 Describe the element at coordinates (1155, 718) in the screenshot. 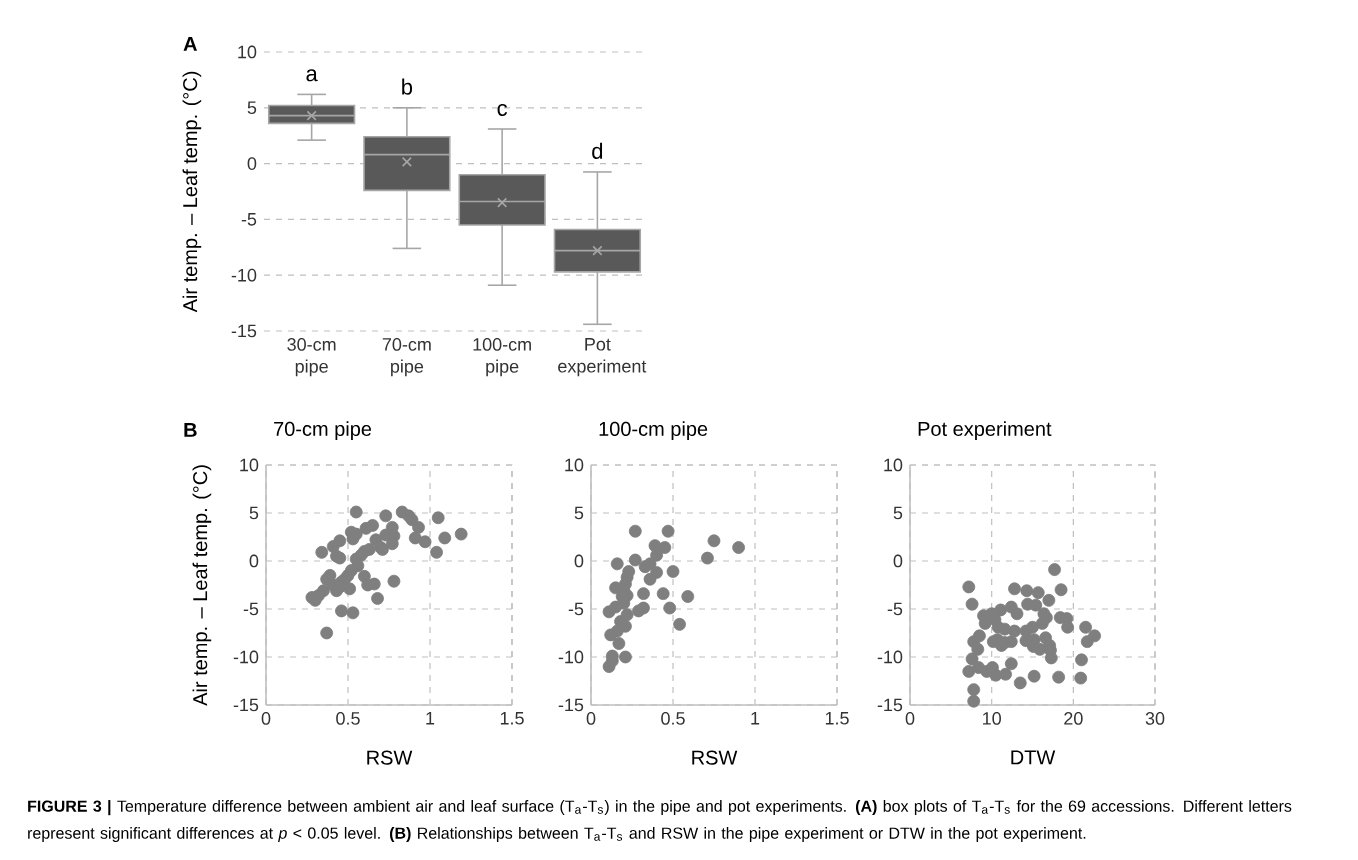

I see `x-tick-label: 30` at that location.